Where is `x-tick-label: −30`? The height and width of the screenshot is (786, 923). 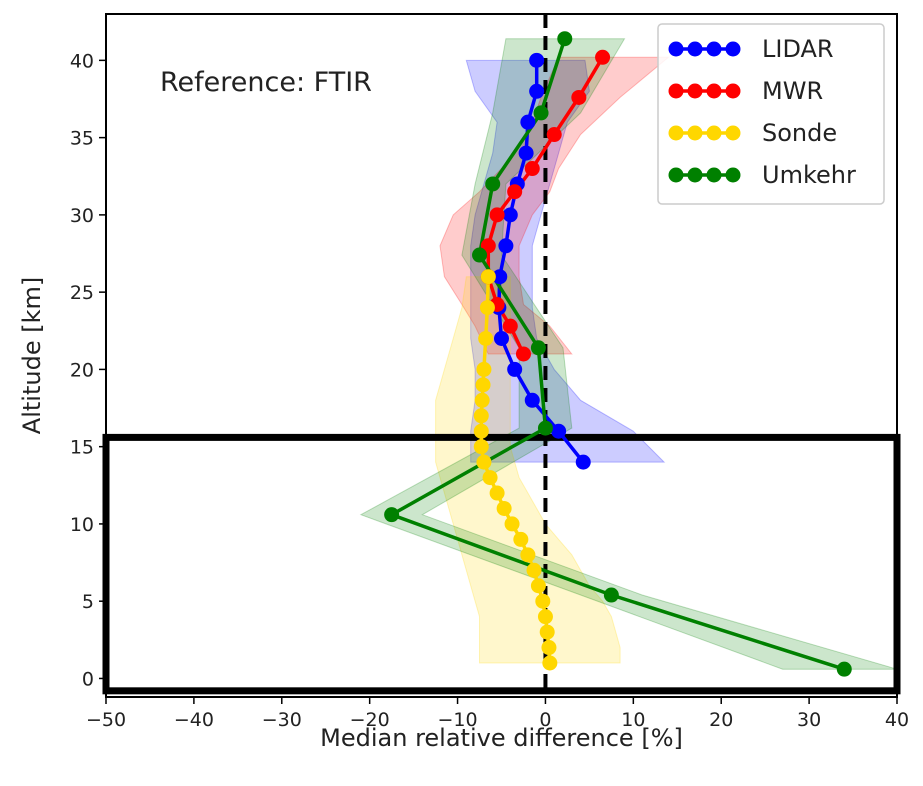
x-tick-label: −30 is located at coordinates (282, 720).